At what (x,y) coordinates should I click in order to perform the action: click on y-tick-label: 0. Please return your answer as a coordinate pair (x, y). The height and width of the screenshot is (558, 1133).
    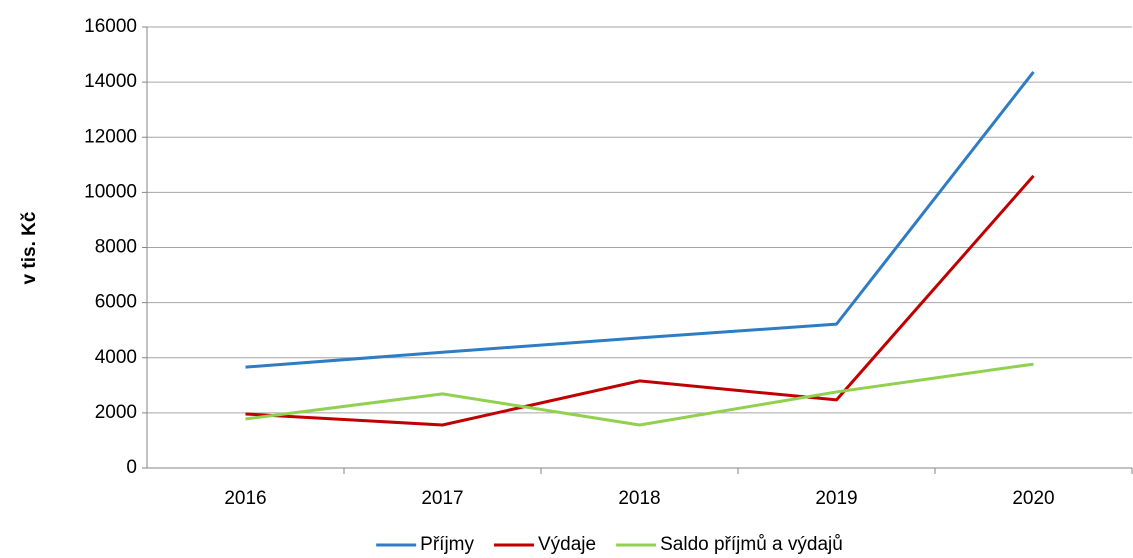
    Looking at the image, I should click on (131, 467).